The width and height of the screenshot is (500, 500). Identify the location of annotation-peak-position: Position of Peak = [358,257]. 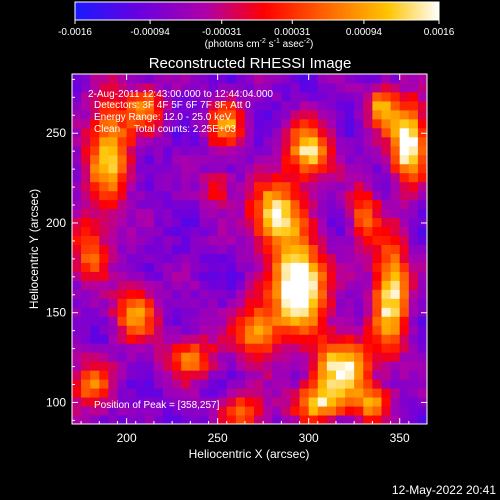
(157, 405).